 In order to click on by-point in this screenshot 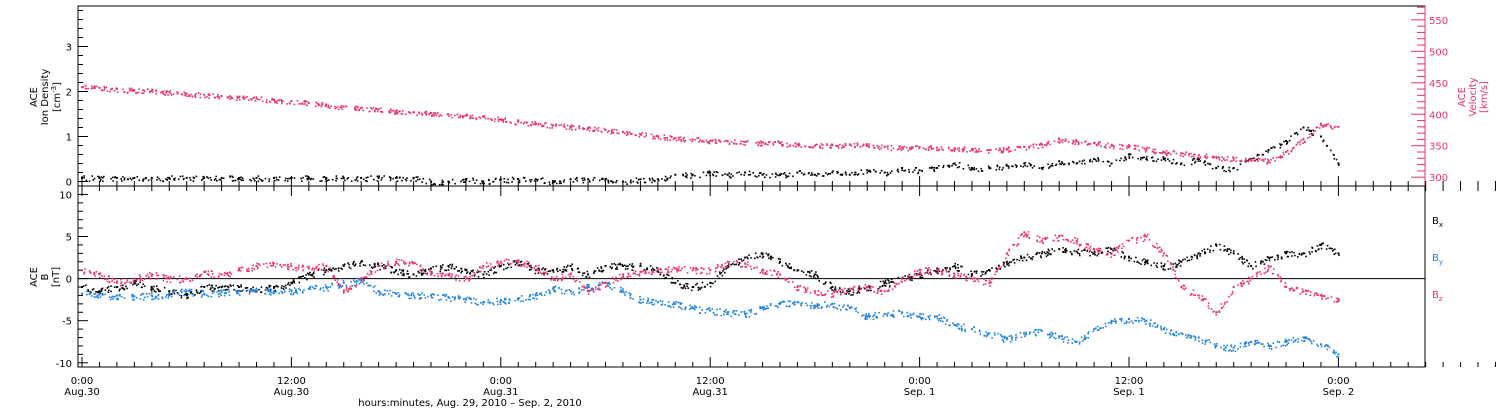, I will do `click(1094, 329)`.